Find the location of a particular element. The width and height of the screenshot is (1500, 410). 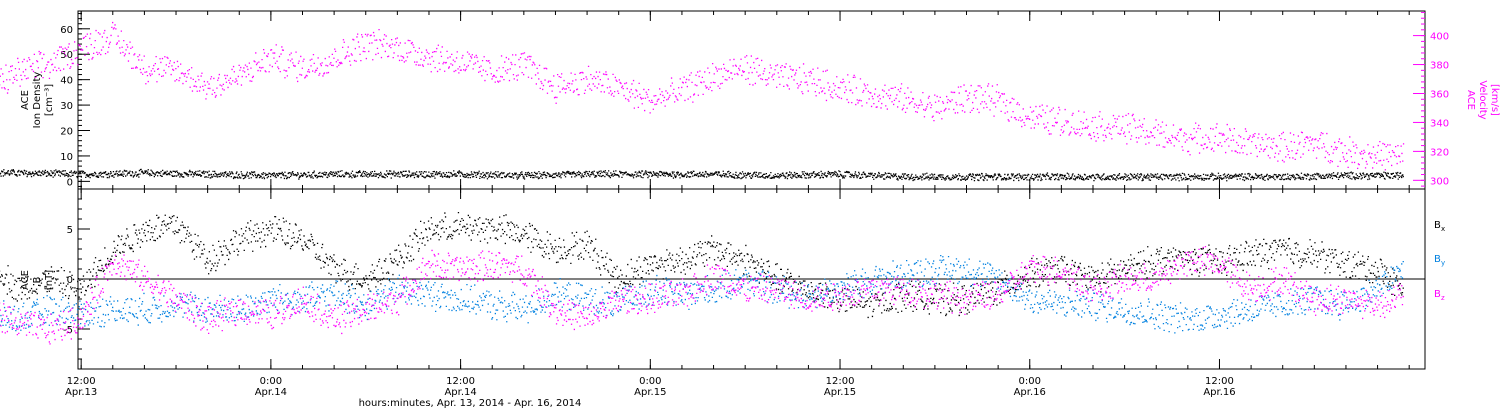

y2-tick-label: 340 is located at coordinates (1439, 123).